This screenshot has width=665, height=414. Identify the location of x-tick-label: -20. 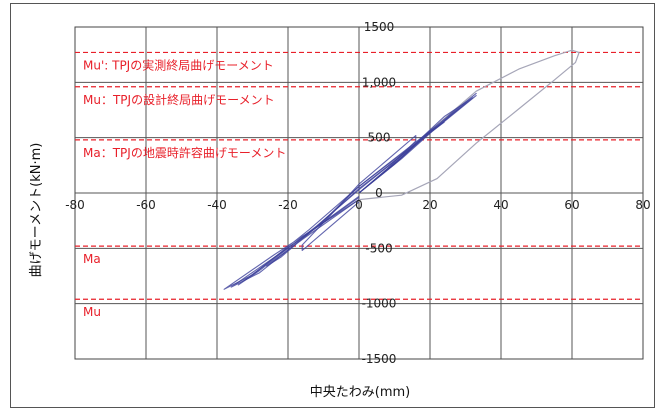
(288, 205).